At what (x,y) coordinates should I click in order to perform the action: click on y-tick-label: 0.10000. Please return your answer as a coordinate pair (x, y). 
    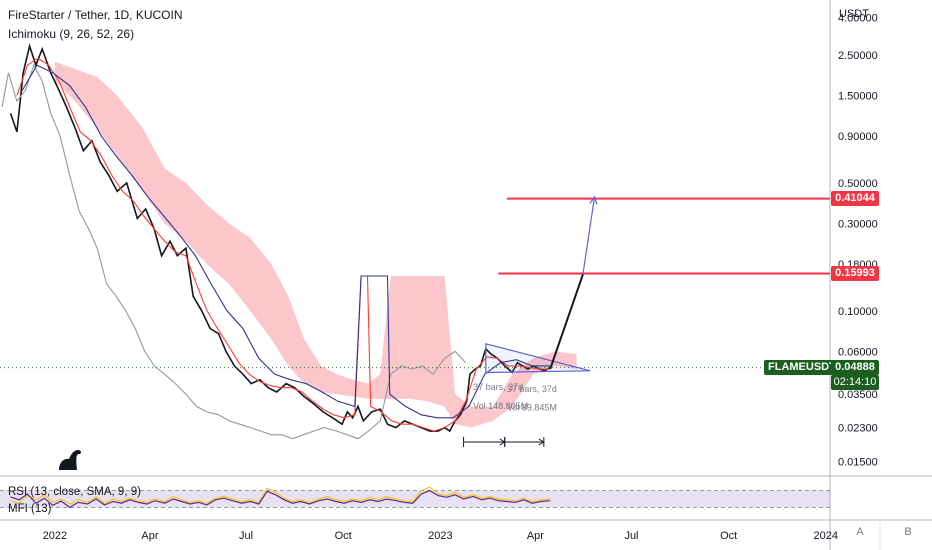
    Looking at the image, I should click on (858, 312).